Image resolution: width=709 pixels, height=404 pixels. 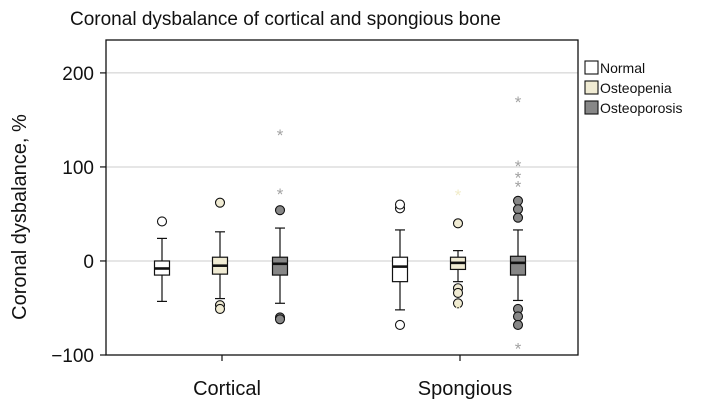 What do you see at coordinates (591, 87) in the screenshot?
I see `legend-swatch-osteopenia` at bounding box center [591, 87].